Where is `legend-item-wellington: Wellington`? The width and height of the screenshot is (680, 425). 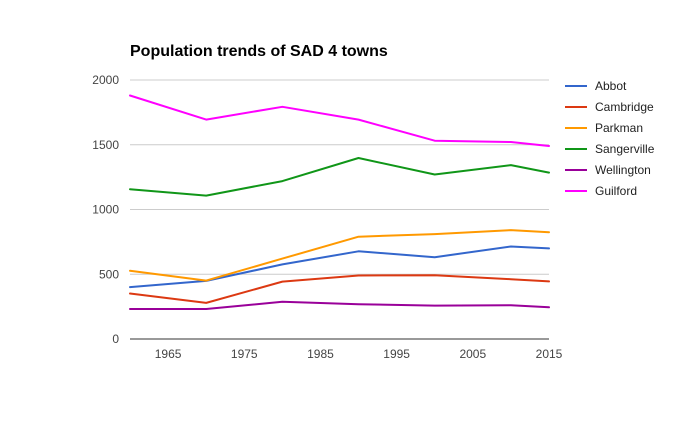 legend-item-wellington: Wellington is located at coordinates (608, 170).